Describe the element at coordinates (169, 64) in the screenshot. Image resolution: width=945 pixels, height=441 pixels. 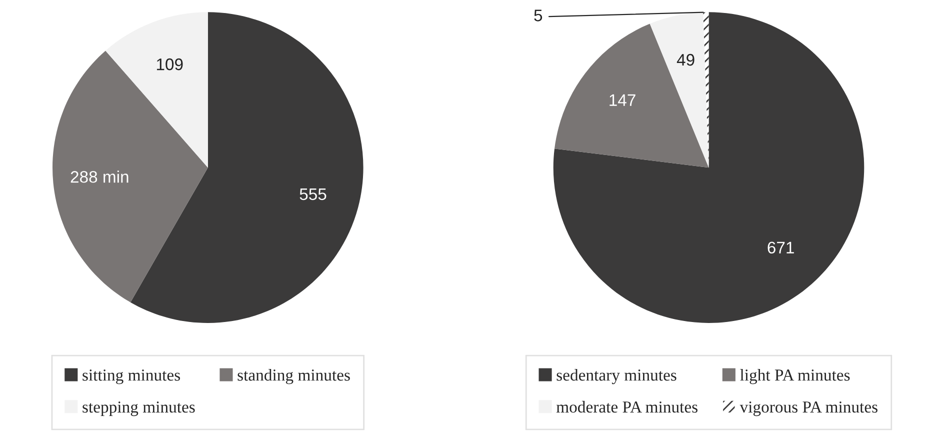
I see `data-label: 109` at that location.